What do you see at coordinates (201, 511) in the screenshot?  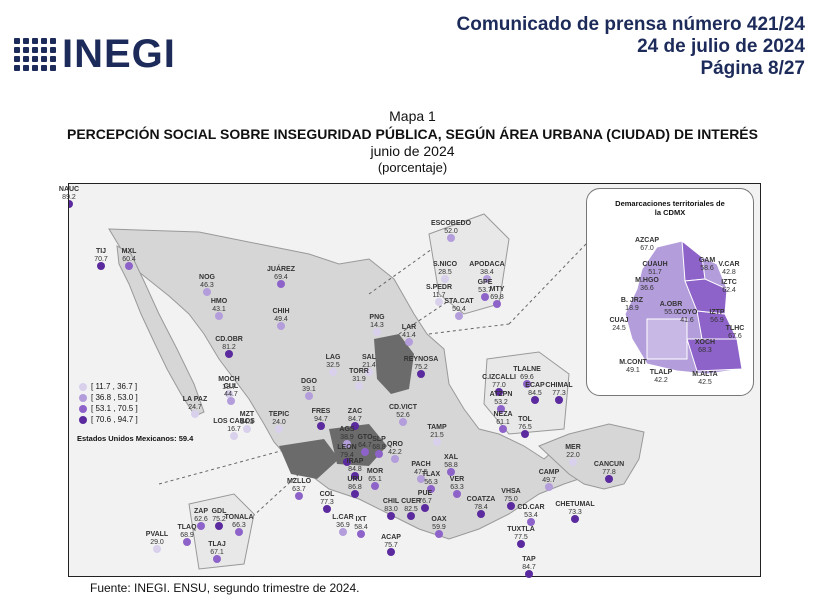 I see `city-name: ZAP` at bounding box center [201, 511].